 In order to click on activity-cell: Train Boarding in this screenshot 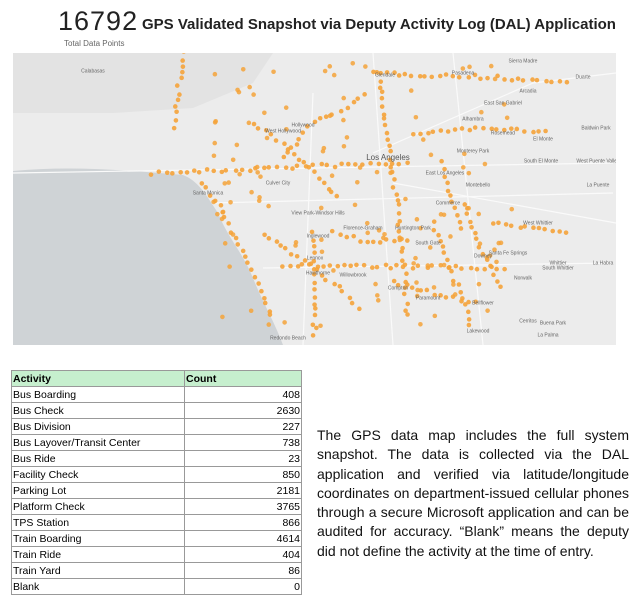, I will do `click(98, 538)`.